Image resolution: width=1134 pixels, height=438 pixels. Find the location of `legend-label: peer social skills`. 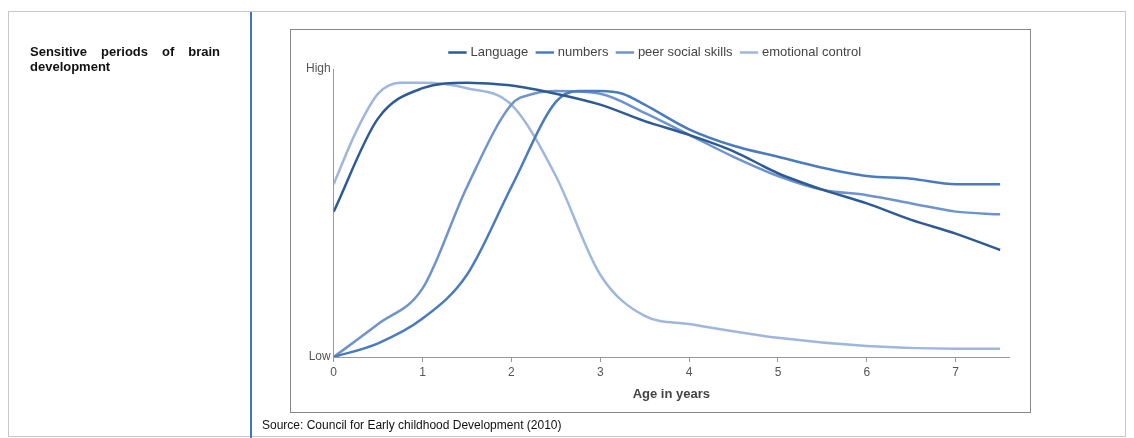

legend-label: peer social skills is located at coordinates (685, 52).